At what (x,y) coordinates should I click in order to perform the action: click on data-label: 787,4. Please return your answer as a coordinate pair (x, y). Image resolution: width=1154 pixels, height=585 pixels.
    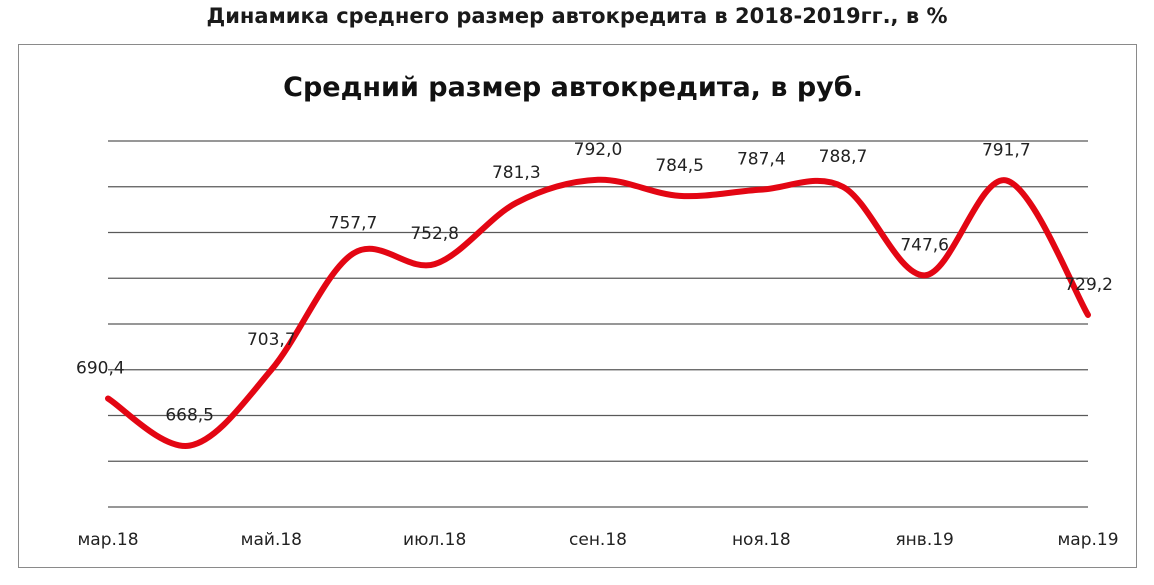
    Looking at the image, I should click on (761, 160).